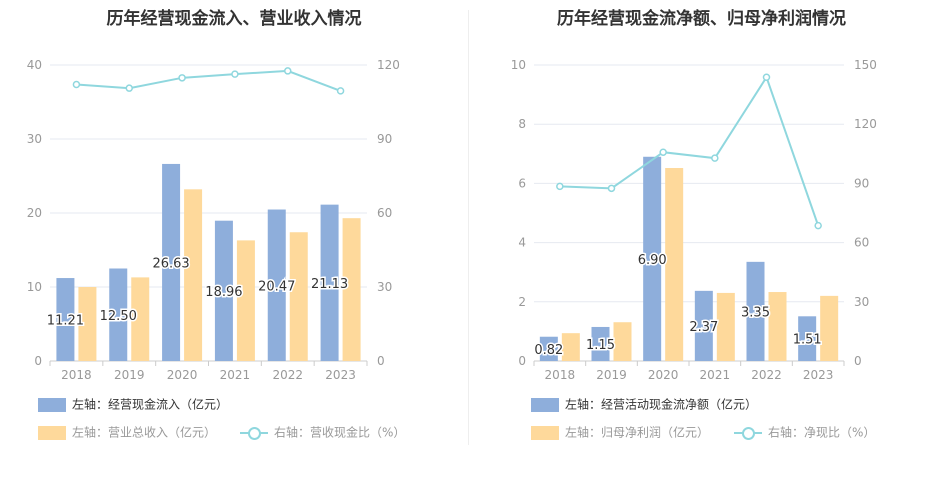 The width and height of the screenshot is (935, 480). What do you see at coordinates (822, 432) in the screenshot?
I see `legend-label: 右轴：净现比（%）` at bounding box center [822, 432].